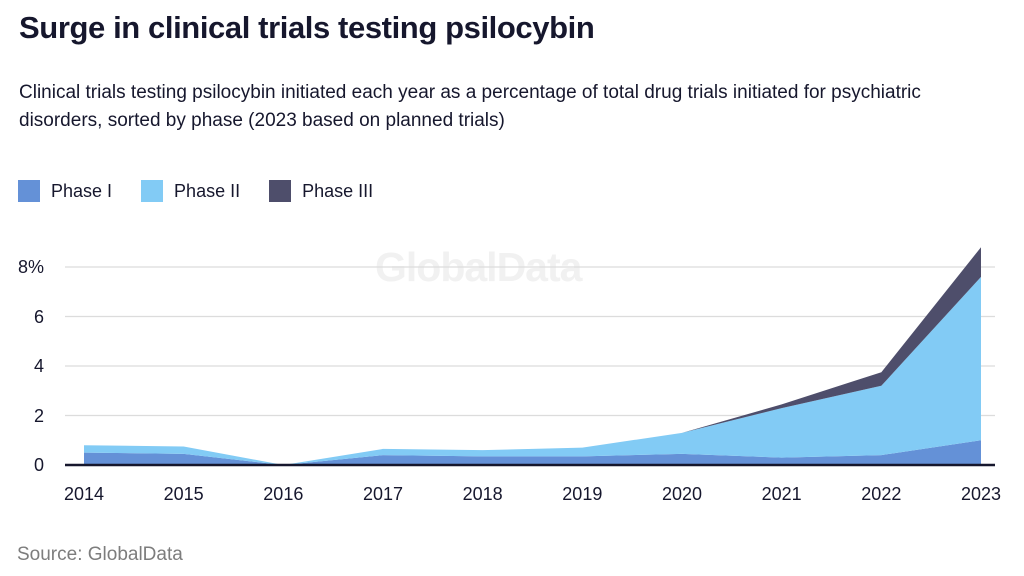  I want to click on x-axis-tick-label: 2017, so click(383, 494).